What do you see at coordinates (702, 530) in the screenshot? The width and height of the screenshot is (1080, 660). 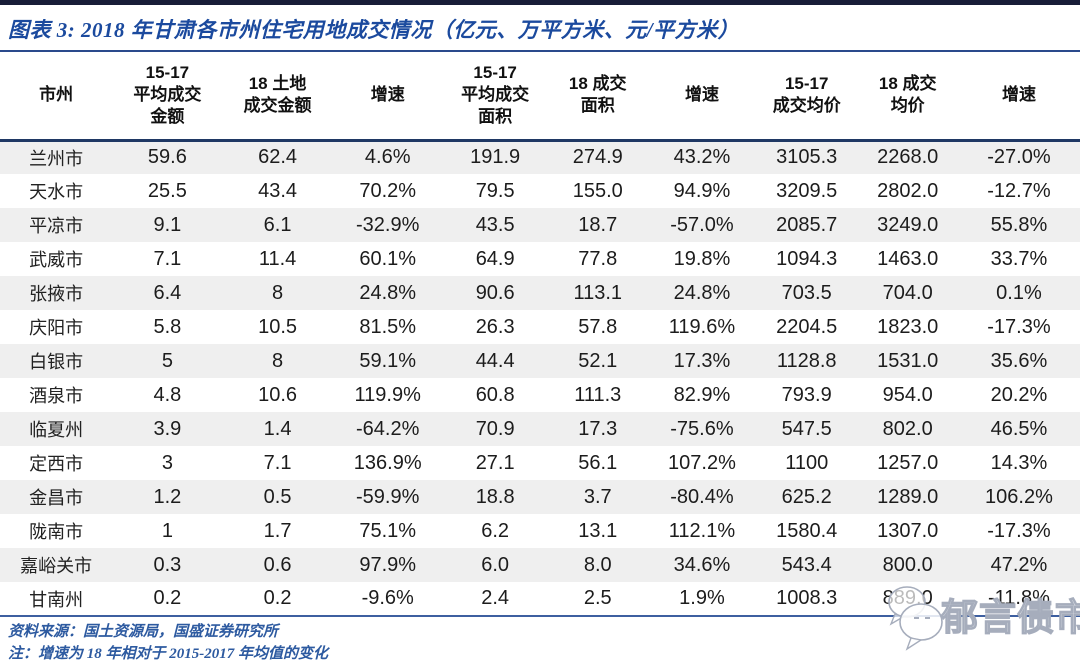 I see `value-cell: 112.1%` at bounding box center [702, 530].